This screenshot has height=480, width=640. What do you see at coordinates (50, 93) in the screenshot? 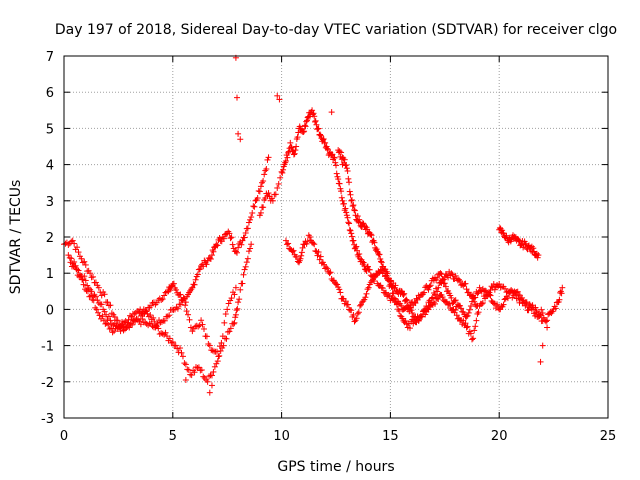
I see `y-tick-label: 6` at bounding box center [50, 93].